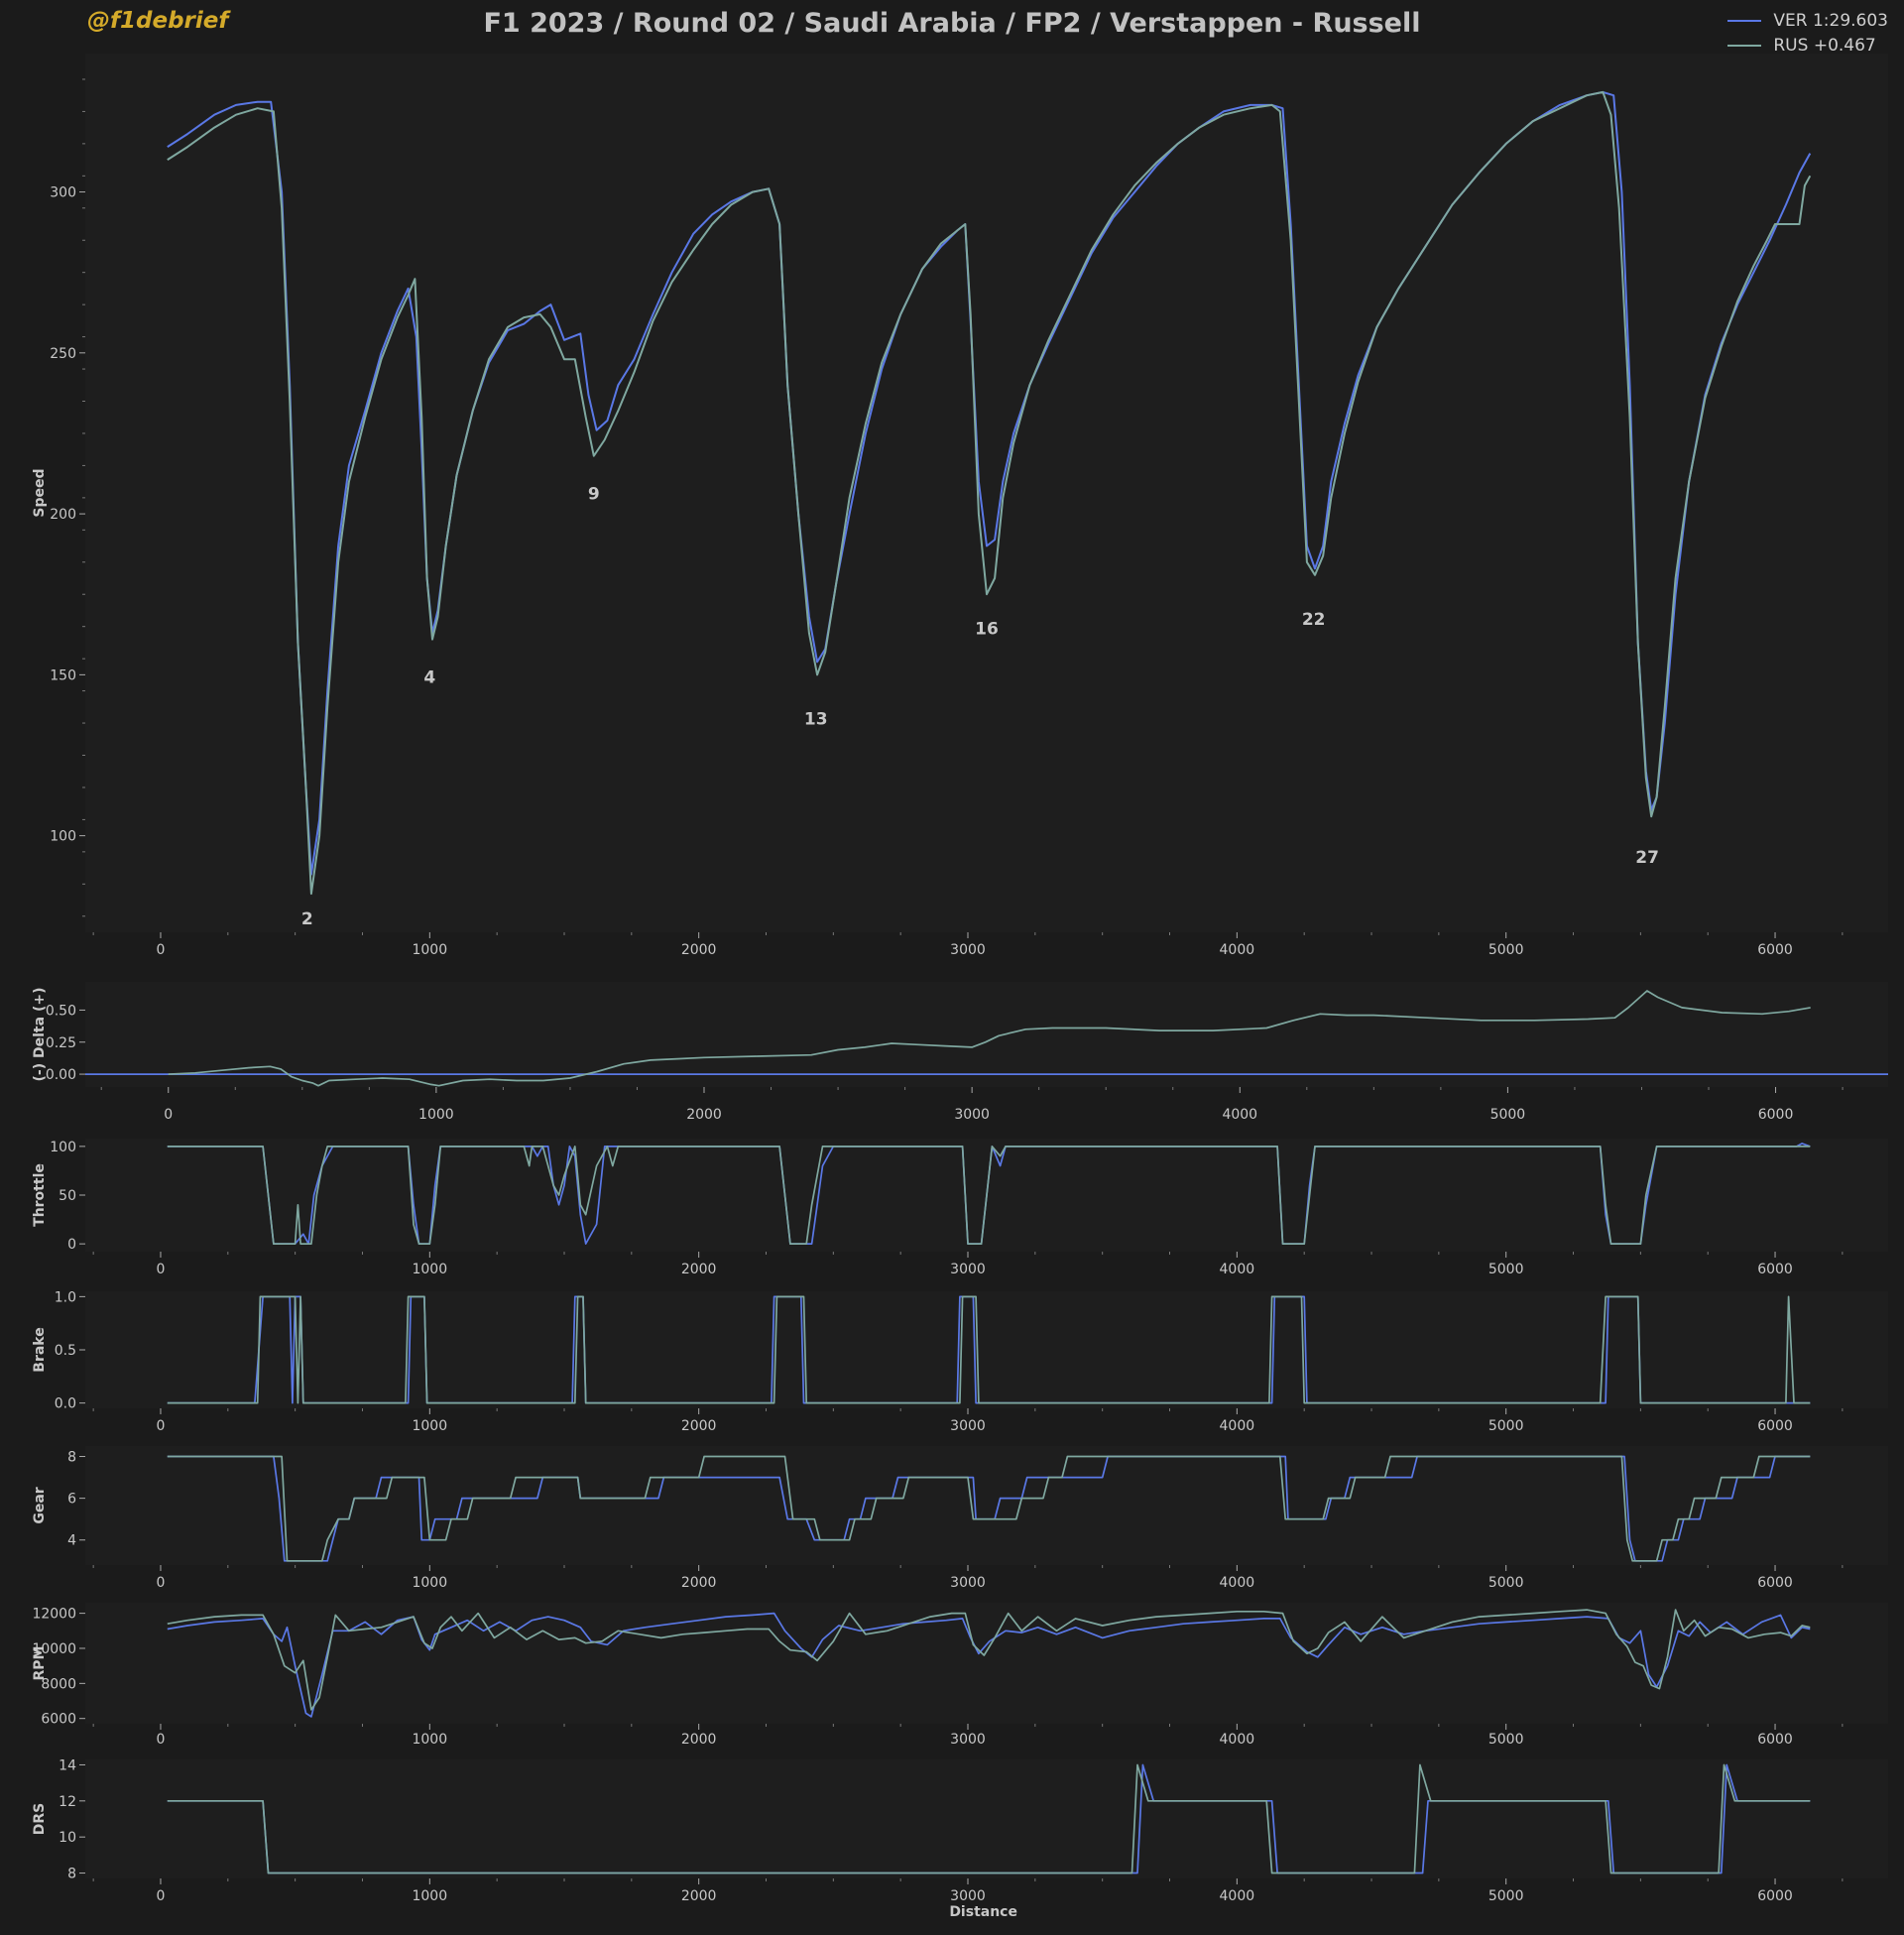  What do you see at coordinates (71, 1500) in the screenshot?
I see `y-tick-label: 6` at bounding box center [71, 1500].